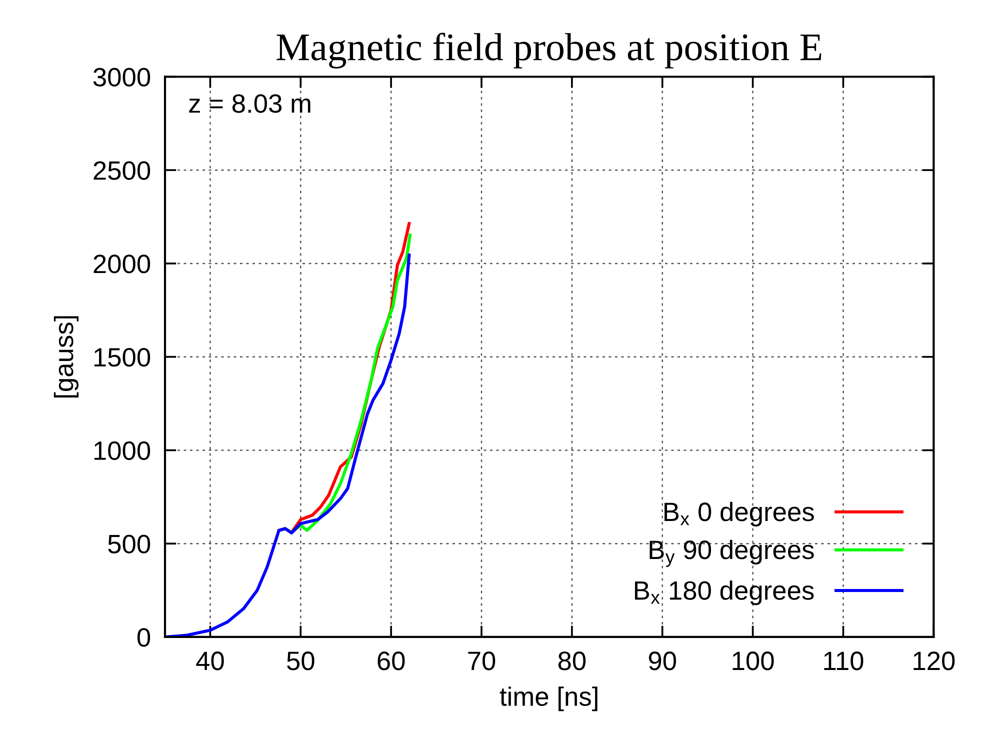  Describe the element at coordinates (300, 661) in the screenshot. I see `x-tick-label: 50` at that location.